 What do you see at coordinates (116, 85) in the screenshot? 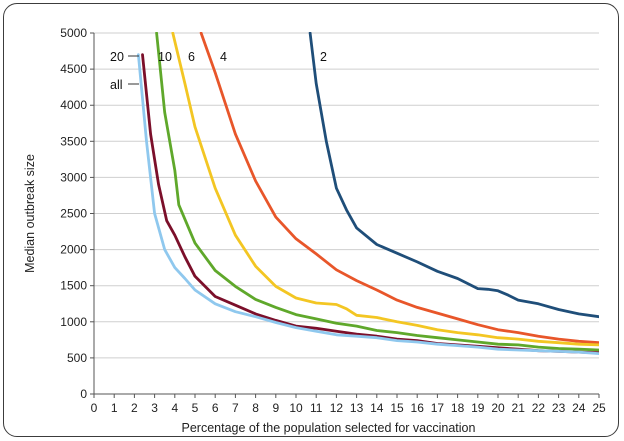
I see `series-label-all: all` at bounding box center [116, 85].